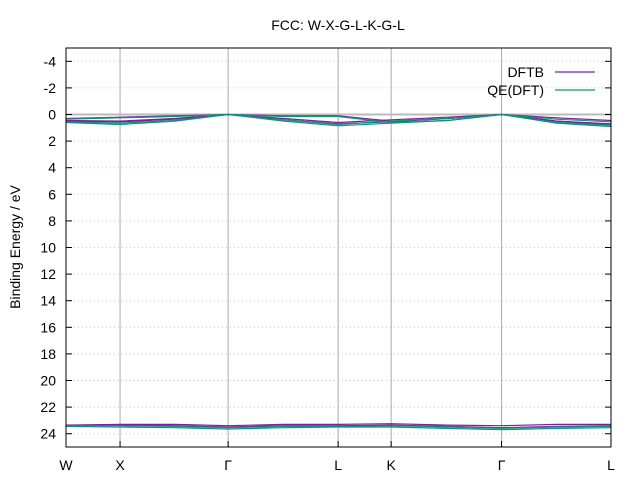  Describe the element at coordinates (391, 465) in the screenshot. I see `x-tick-label: K` at that location.